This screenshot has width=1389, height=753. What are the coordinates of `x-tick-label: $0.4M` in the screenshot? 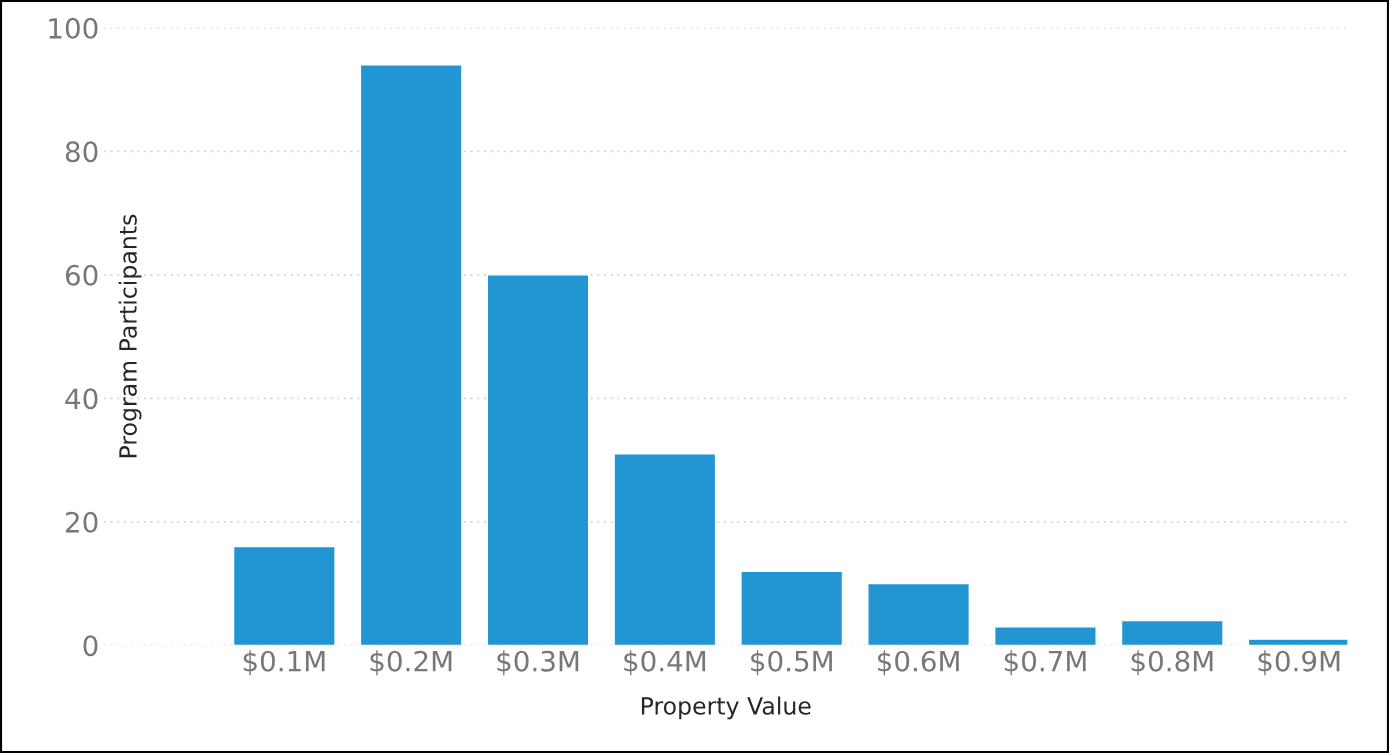 It's located at (665, 663).